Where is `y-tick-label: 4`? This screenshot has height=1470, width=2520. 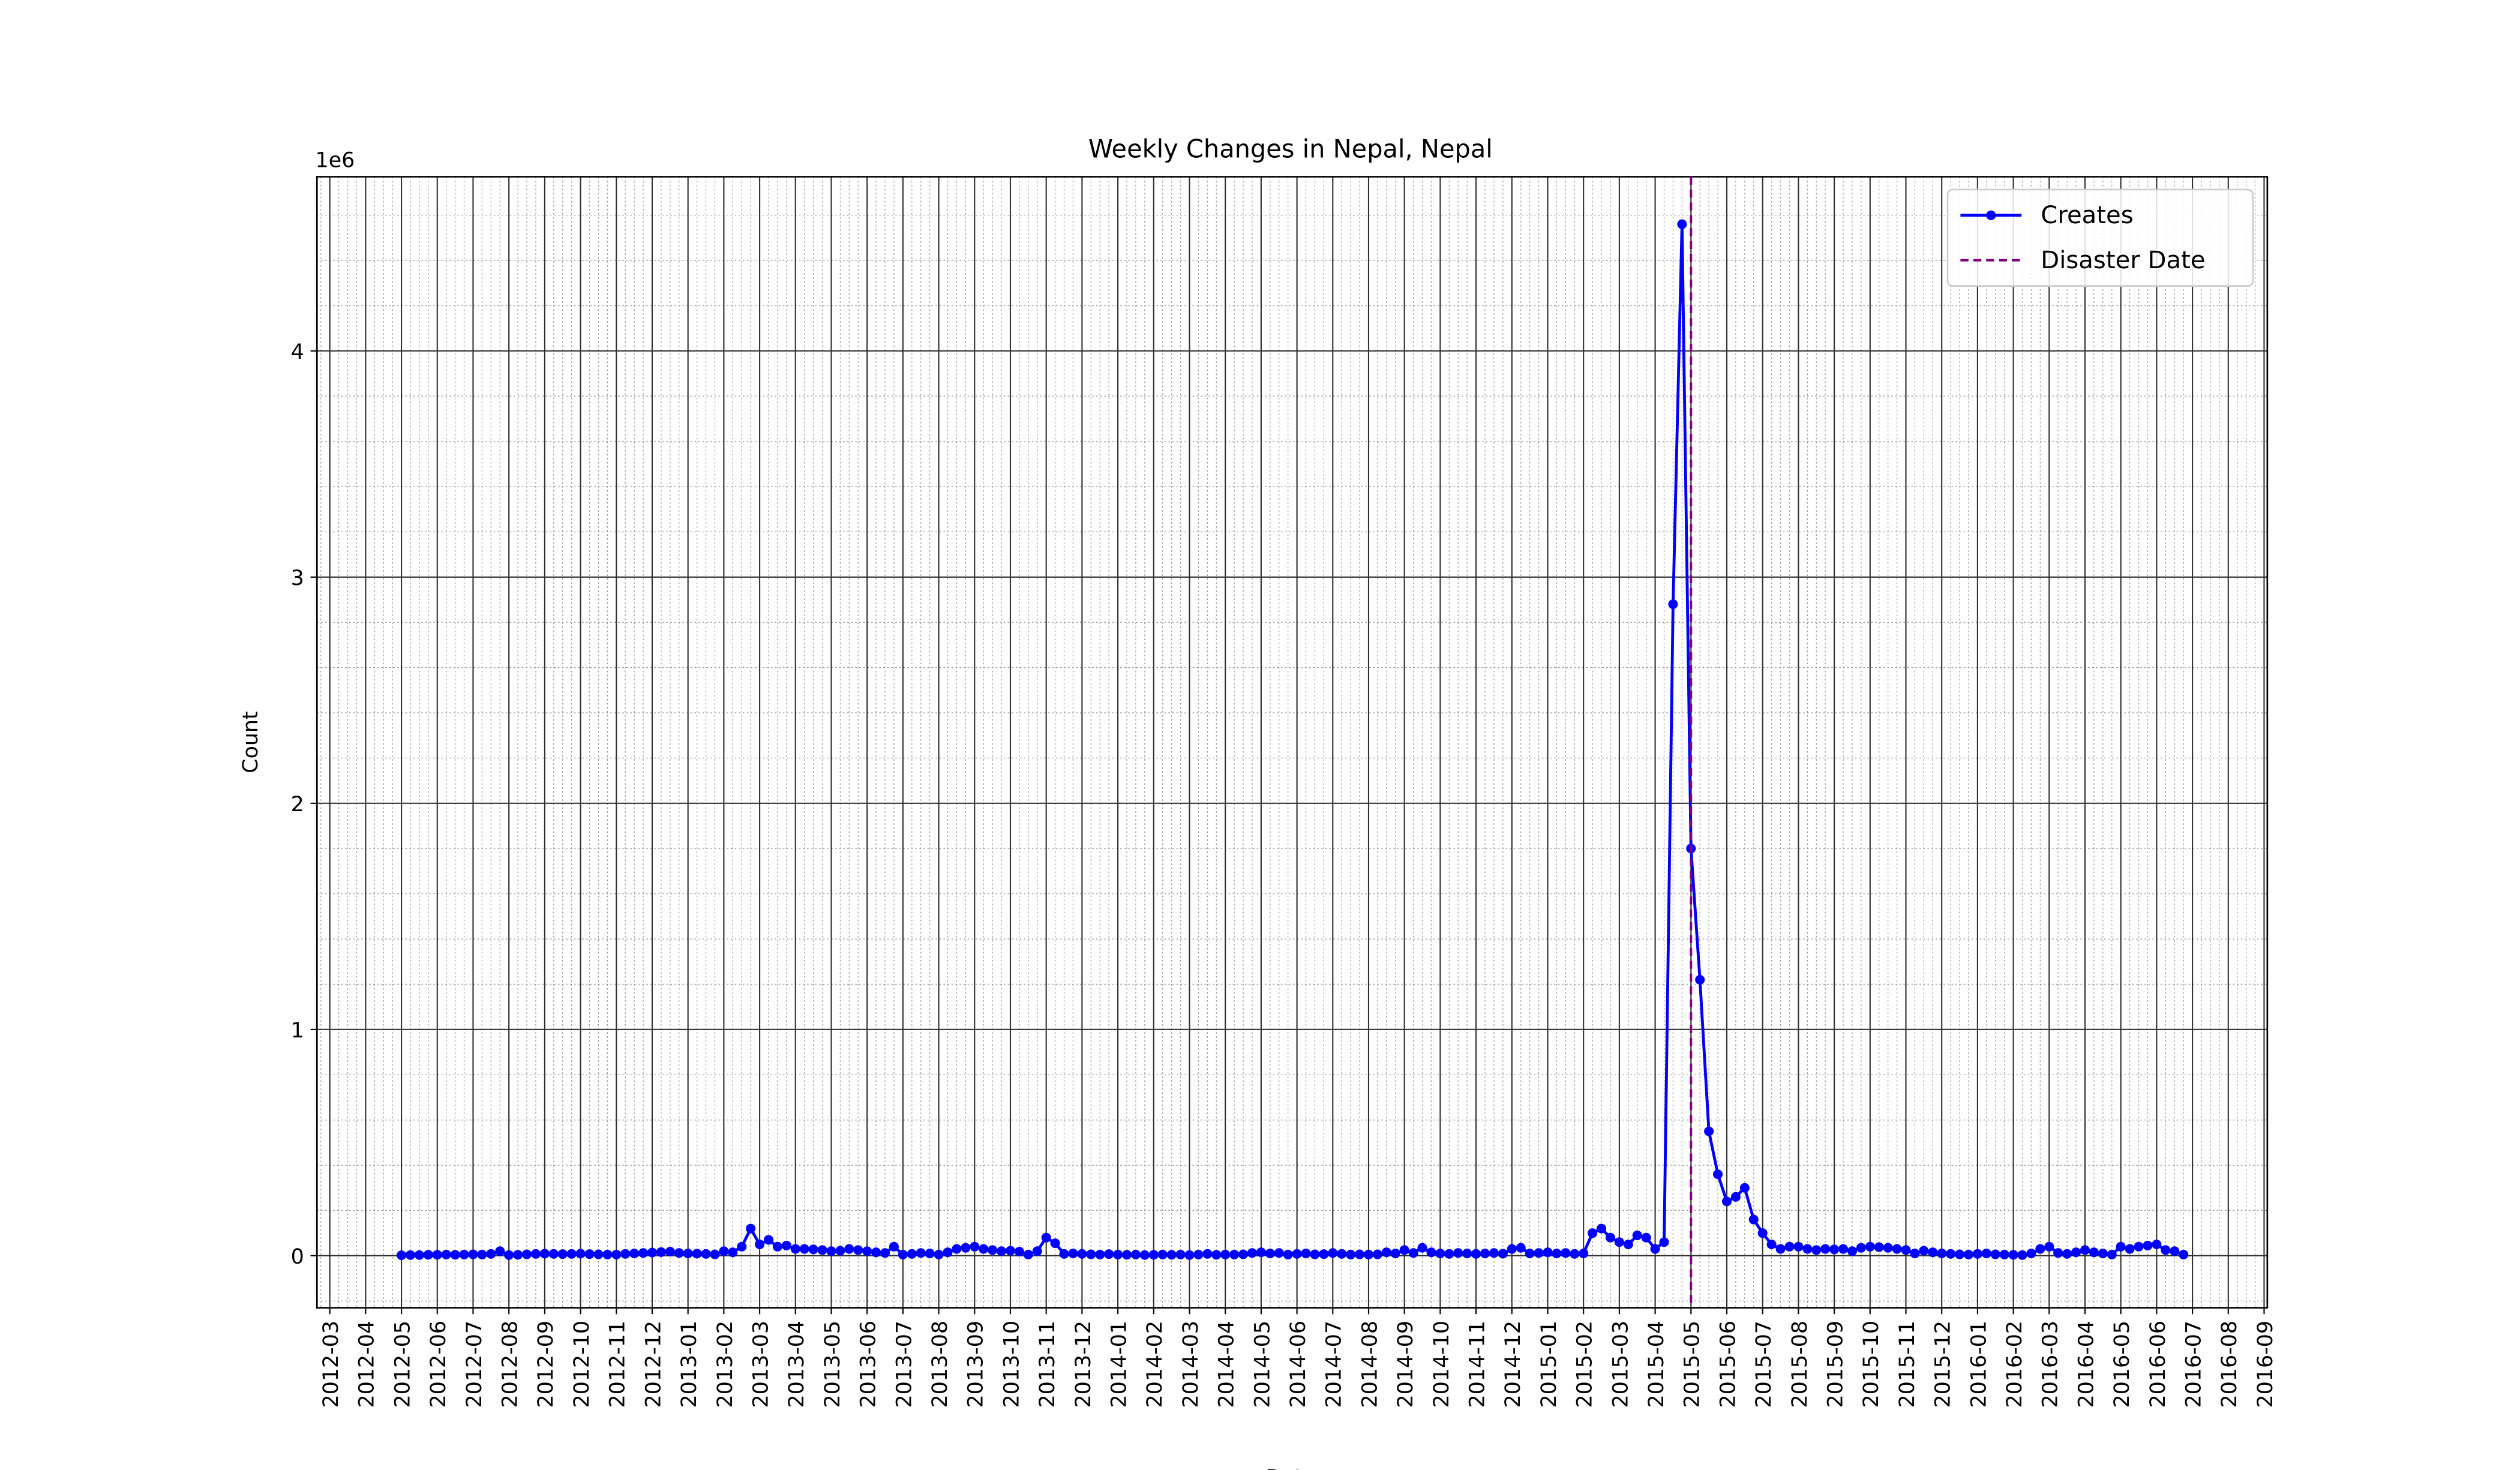 y-tick-label: 4 is located at coordinates (297, 352).